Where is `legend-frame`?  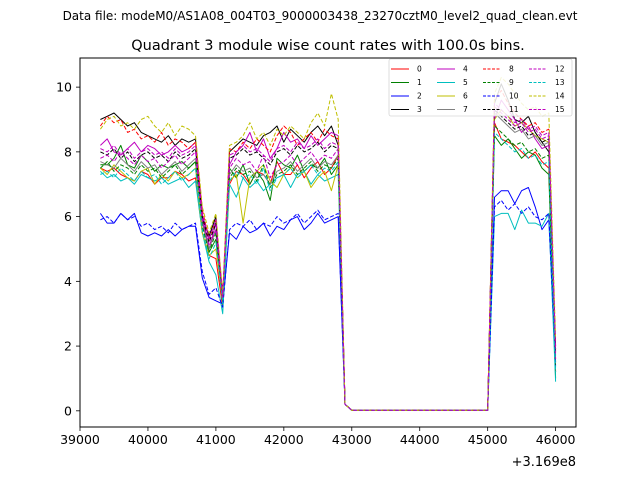 legend-frame is located at coordinates (480, 87).